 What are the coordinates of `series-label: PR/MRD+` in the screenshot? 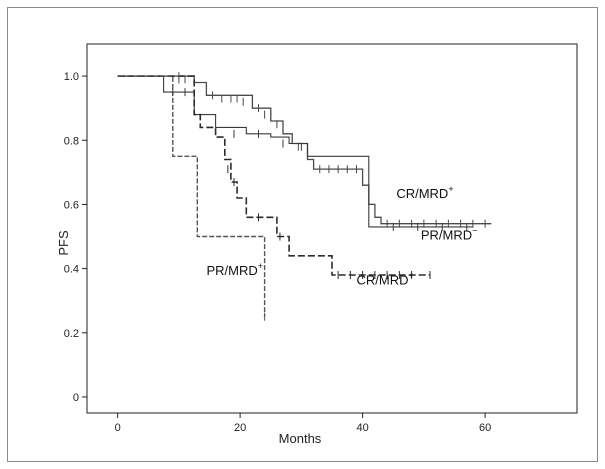 It's located at (234, 269).